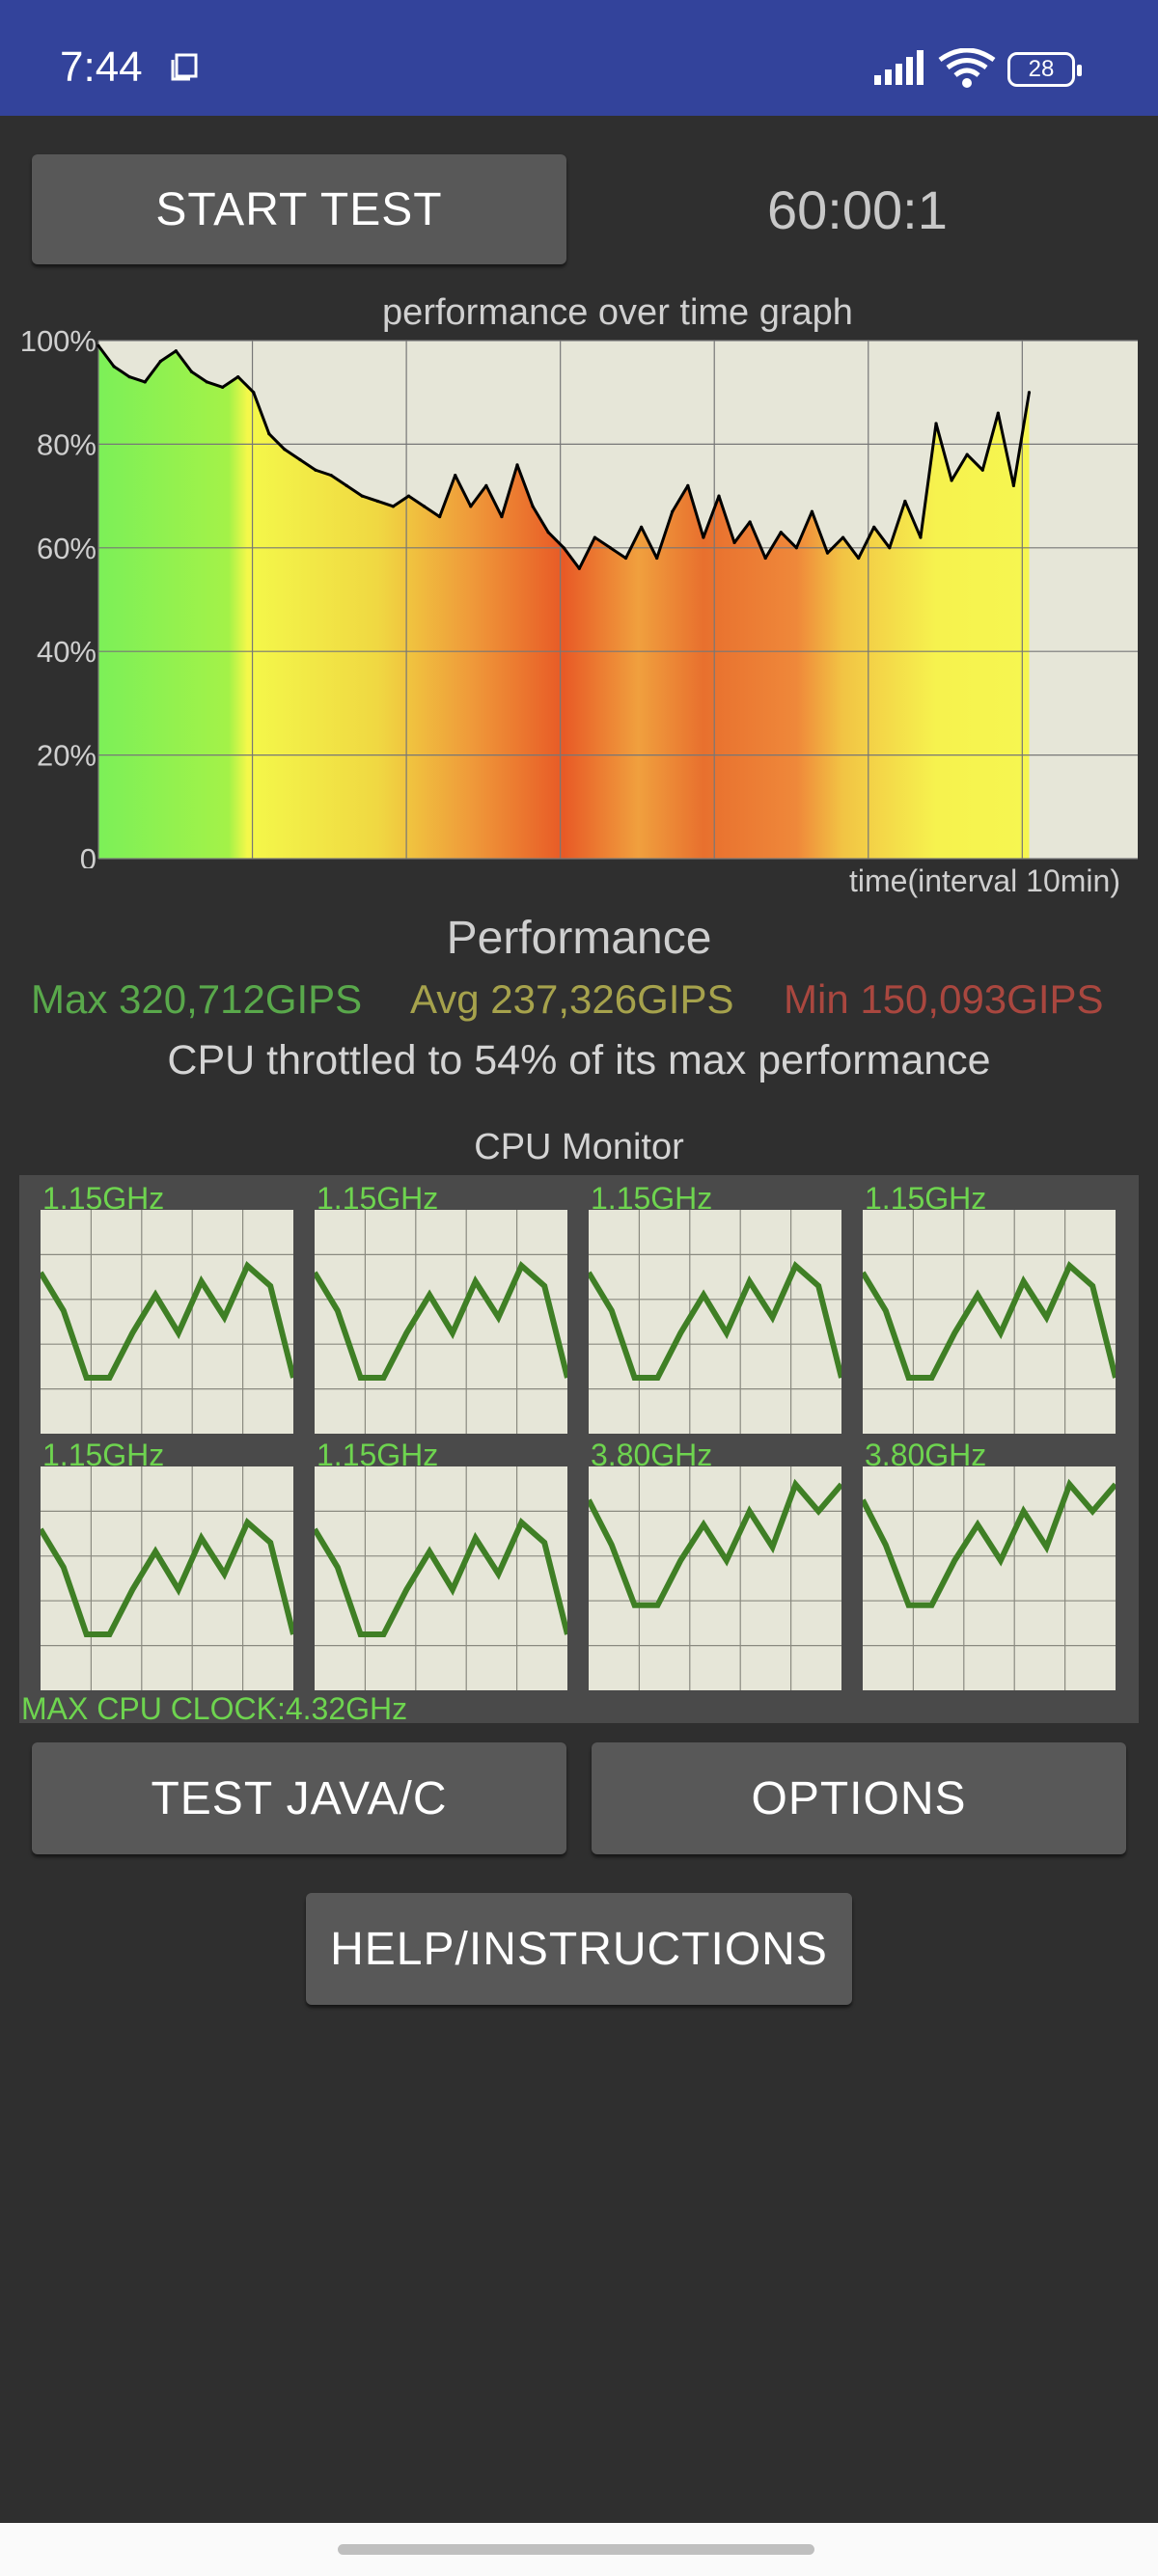 Image resolution: width=1158 pixels, height=2576 pixels. What do you see at coordinates (299, 1798) in the screenshot?
I see `test-java-c-button: TEST JAVA/C` at bounding box center [299, 1798].